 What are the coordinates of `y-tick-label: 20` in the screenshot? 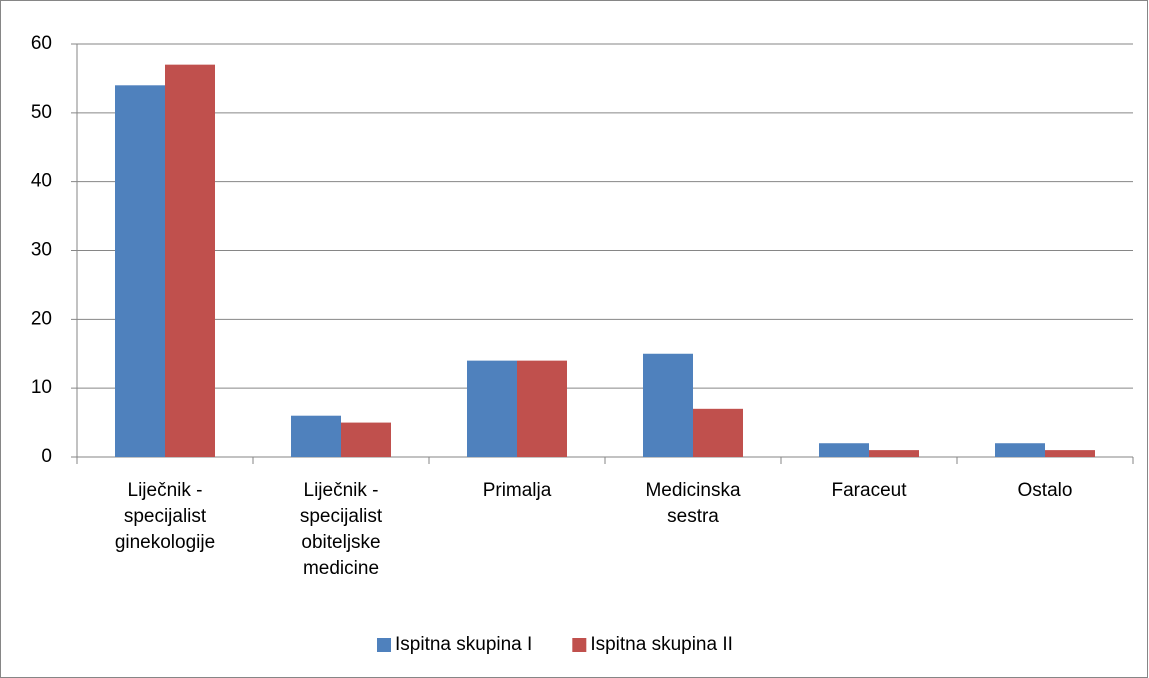 It's located at (41, 318).